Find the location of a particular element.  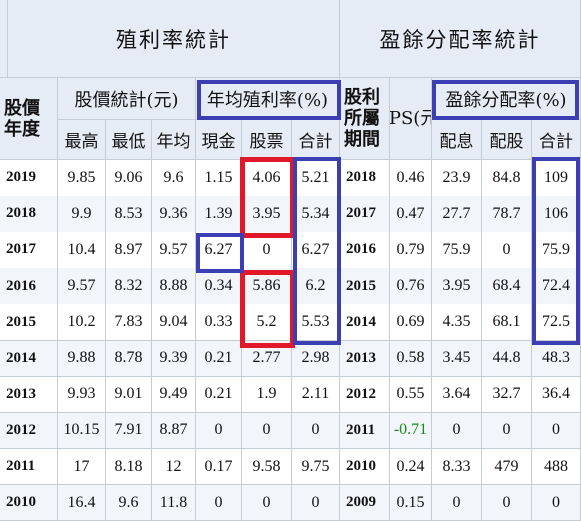

cell-payout-total: 0 is located at coordinates (556, 431).